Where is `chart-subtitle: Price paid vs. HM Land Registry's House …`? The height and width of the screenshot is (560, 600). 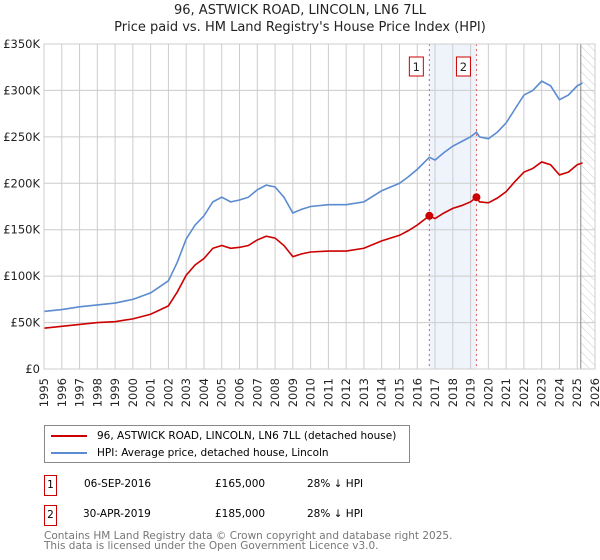 chart-subtitle: Price paid vs. HM Land Registry's House … is located at coordinates (300, 27).